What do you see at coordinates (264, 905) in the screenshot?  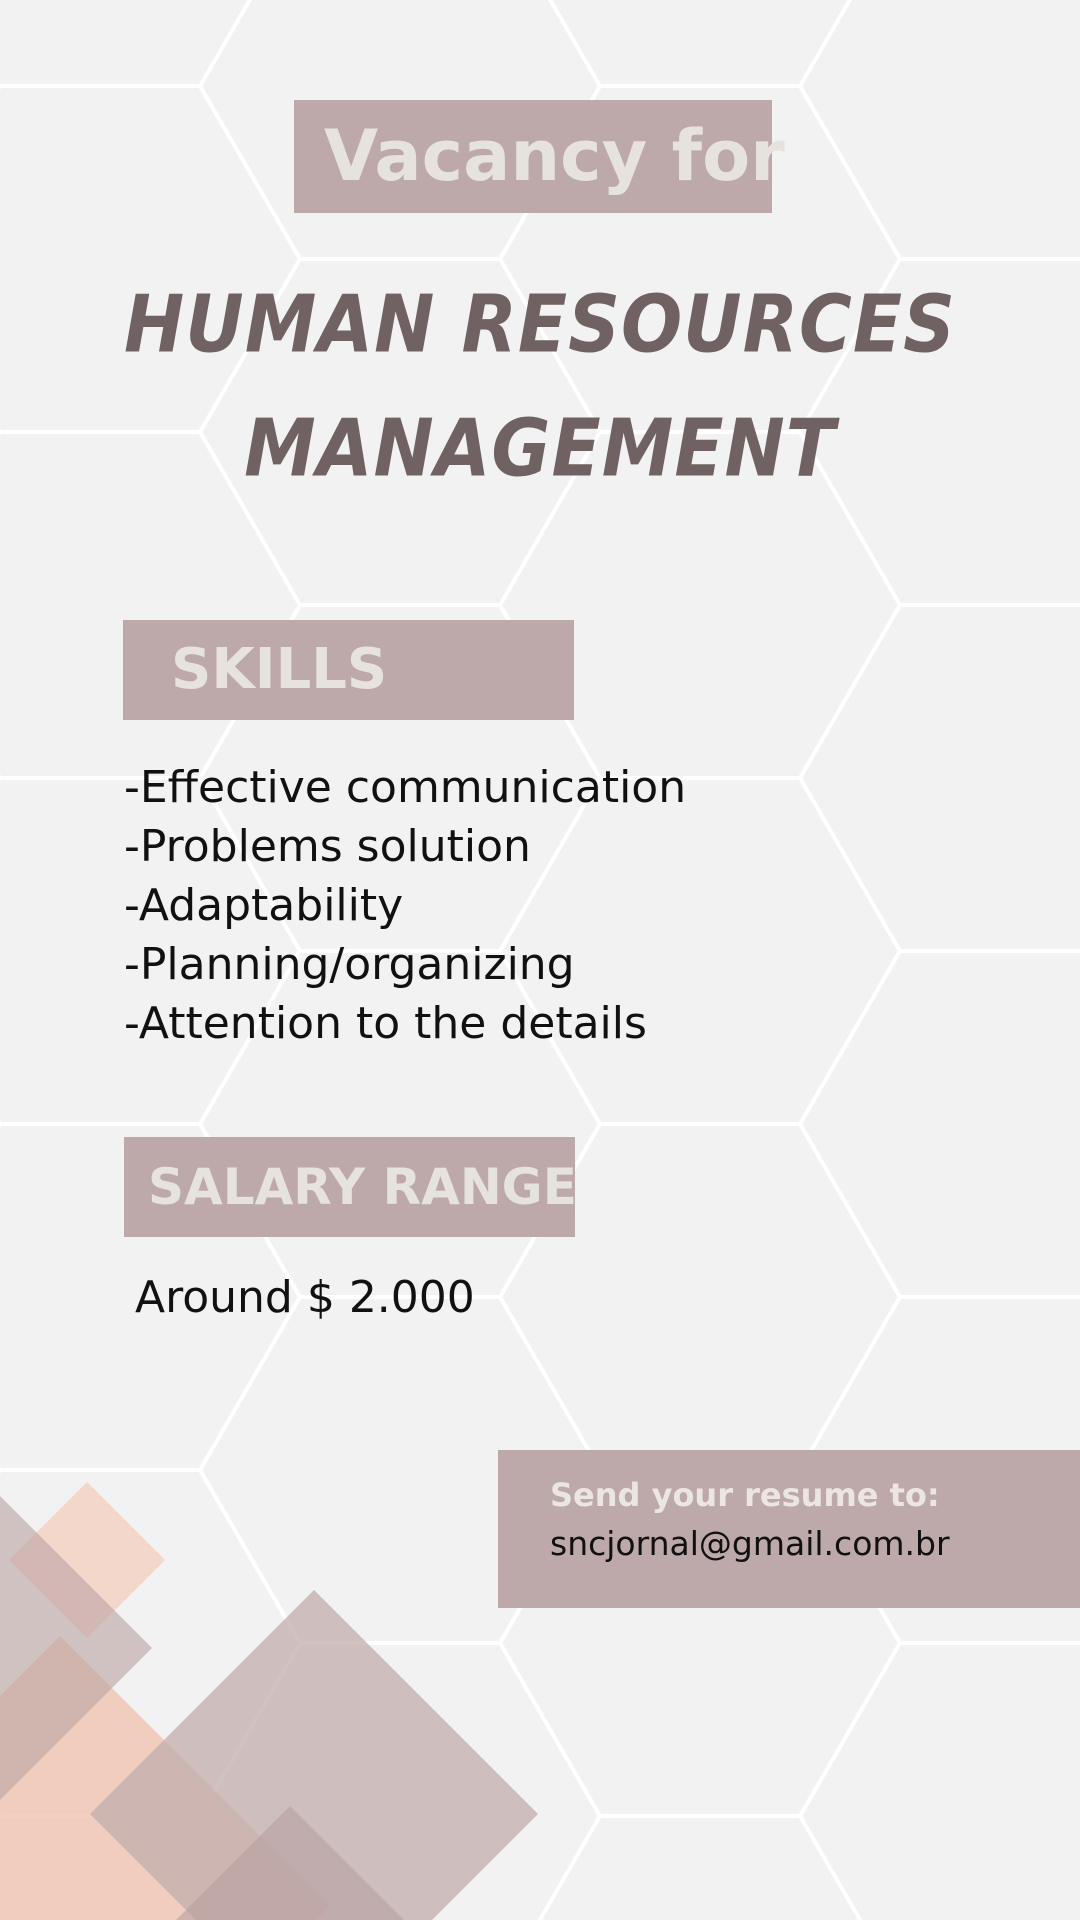 I see `skill-item: -Adaptability` at bounding box center [264, 905].